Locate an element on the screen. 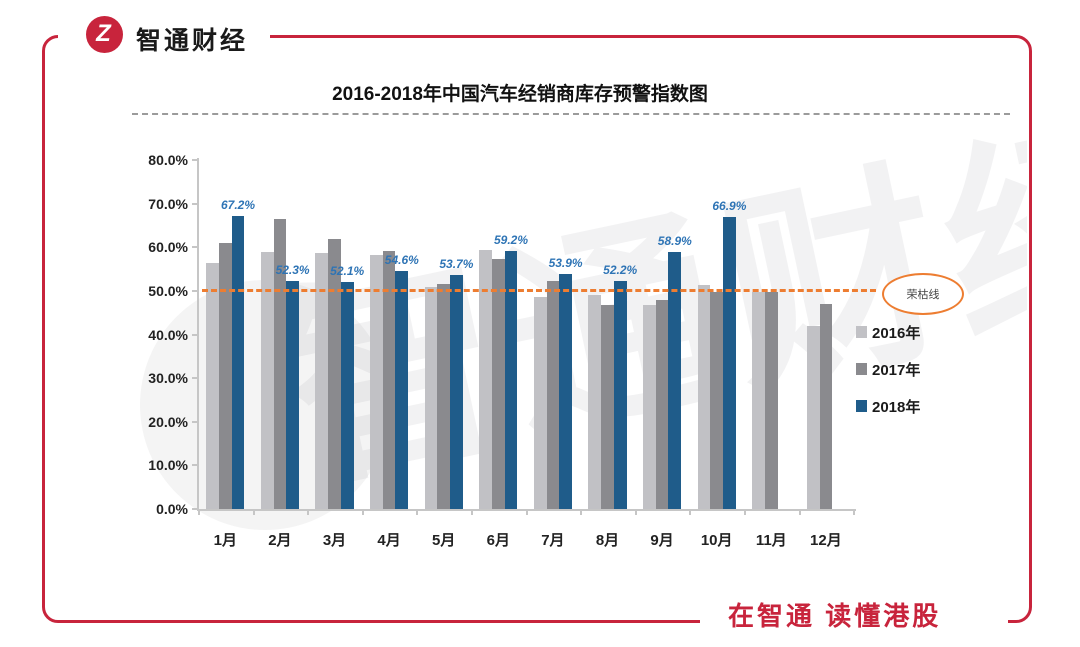  bar-2017年-12月 is located at coordinates (826, 406).